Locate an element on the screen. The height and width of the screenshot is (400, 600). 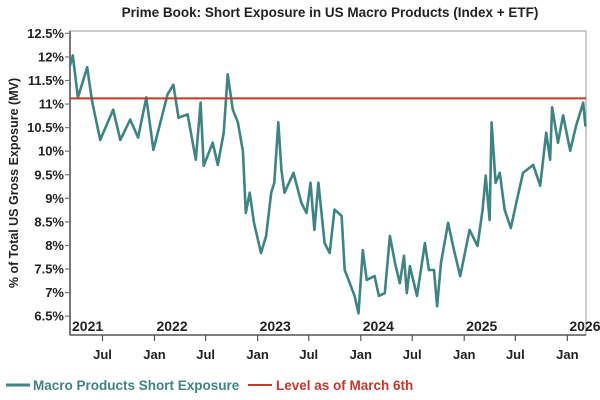
y-tick-label: 7.5% is located at coordinates (49, 269).